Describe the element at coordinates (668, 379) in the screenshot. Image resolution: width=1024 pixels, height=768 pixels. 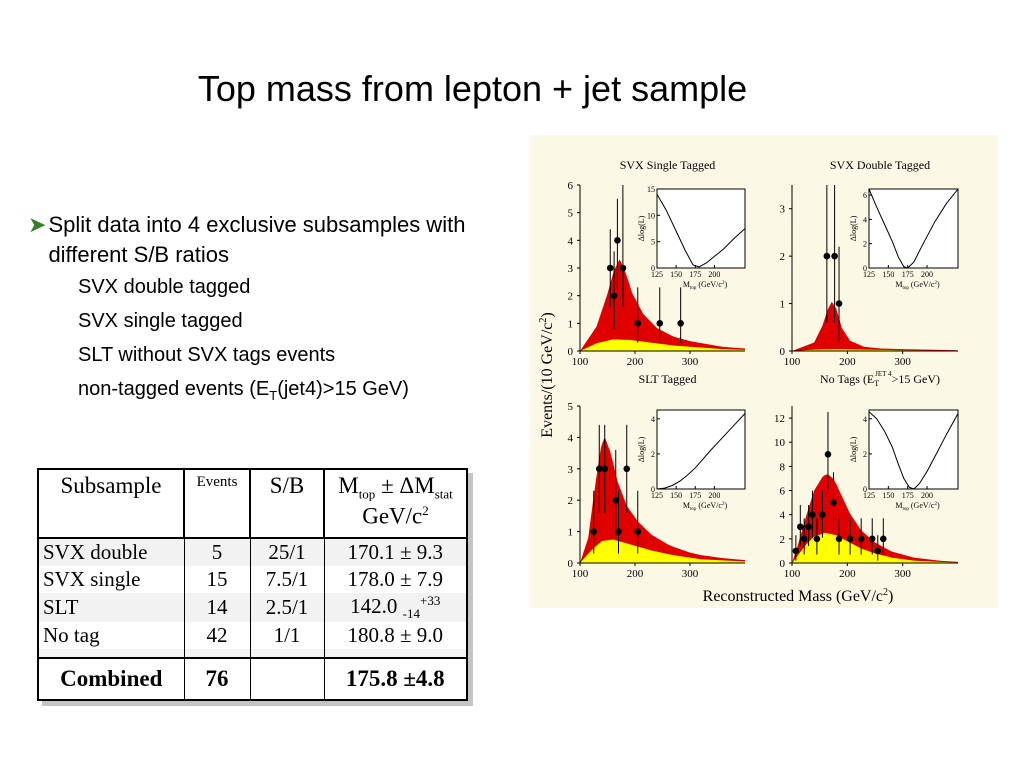
I see `panel-title: SLT Tagged` at that location.